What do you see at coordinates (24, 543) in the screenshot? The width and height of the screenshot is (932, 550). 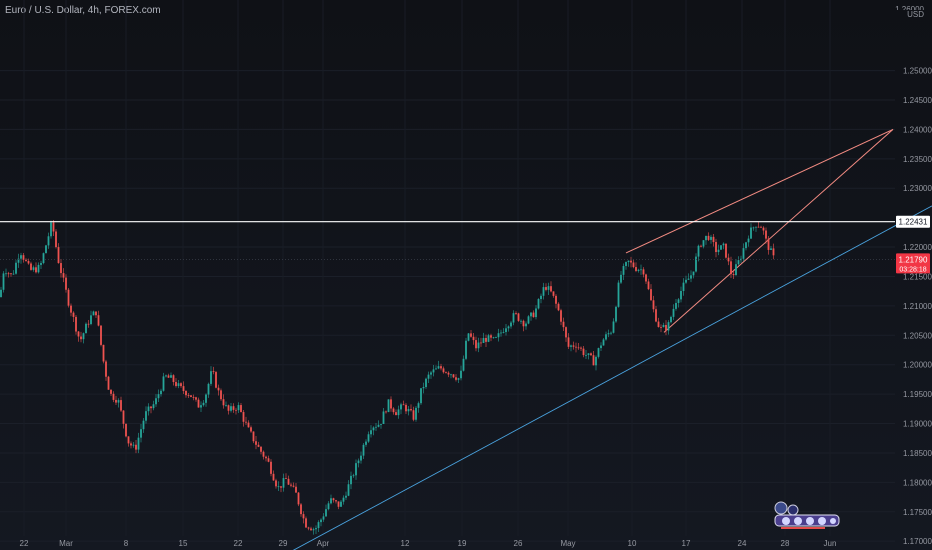 I see `x-tick-label: 22` at bounding box center [24, 543].